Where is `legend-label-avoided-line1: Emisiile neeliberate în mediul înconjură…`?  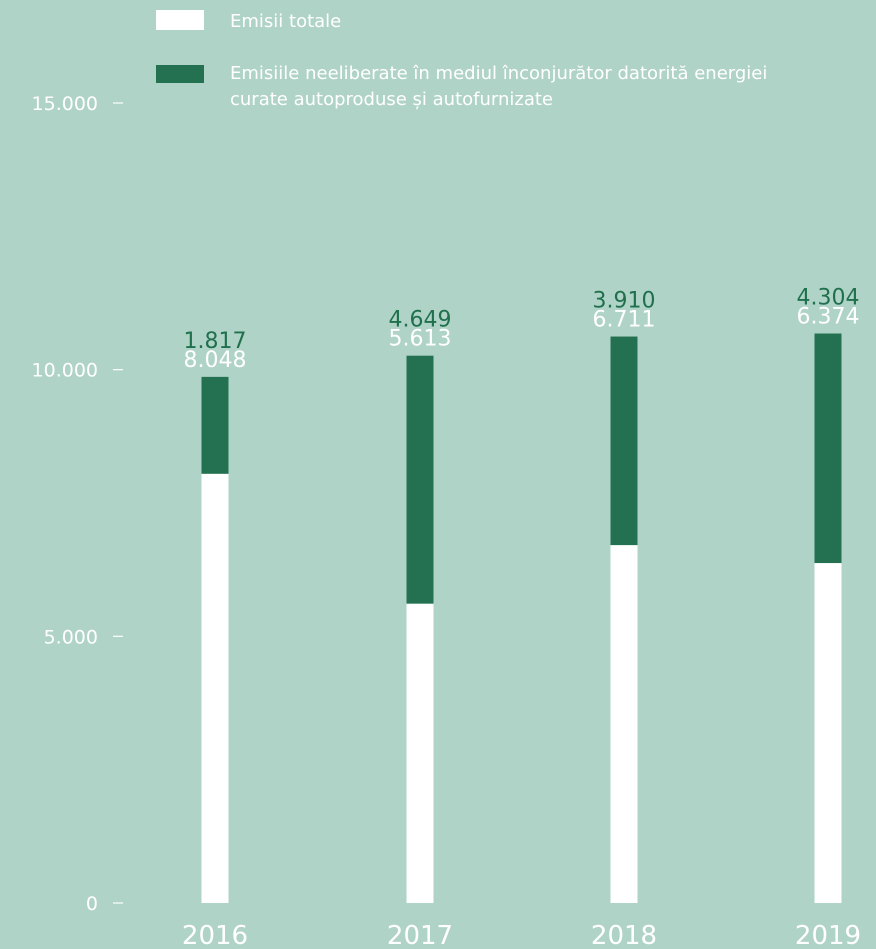
legend-label-avoided-line1: Emisiile neeliberate în mediul înconjură… is located at coordinates (498, 73).